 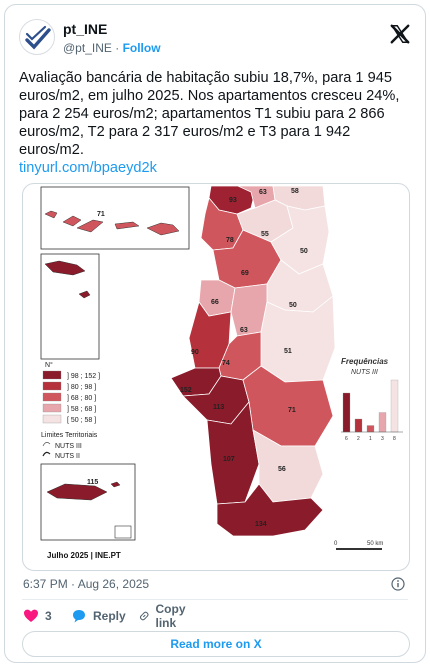 I want to click on region-shape, so click(x=270, y=510).